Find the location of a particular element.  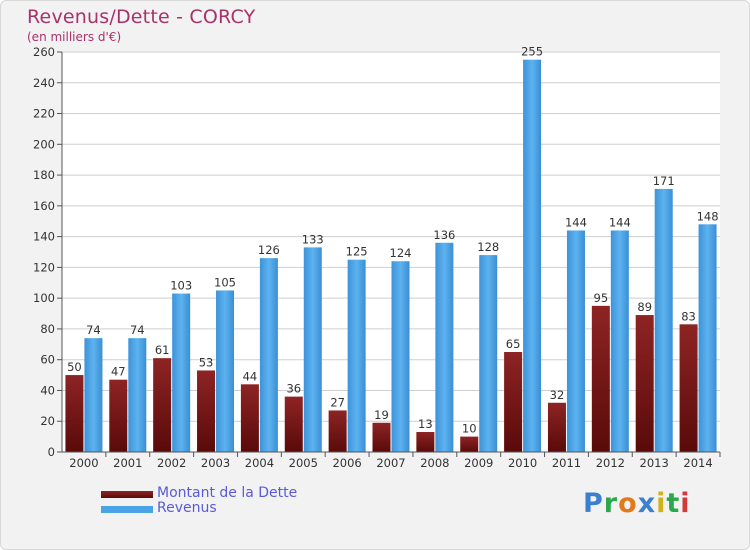

data-label: 171 is located at coordinates (664, 181).